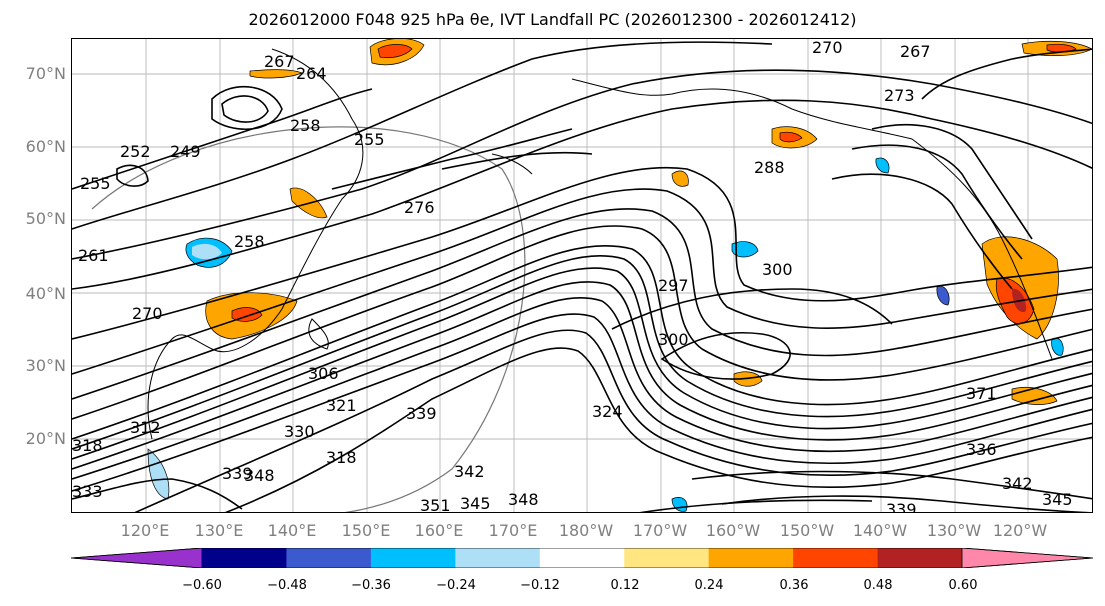  What do you see at coordinates (145, 427) in the screenshot?
I see `contour-label: 312` at bounding box center [145, 427].